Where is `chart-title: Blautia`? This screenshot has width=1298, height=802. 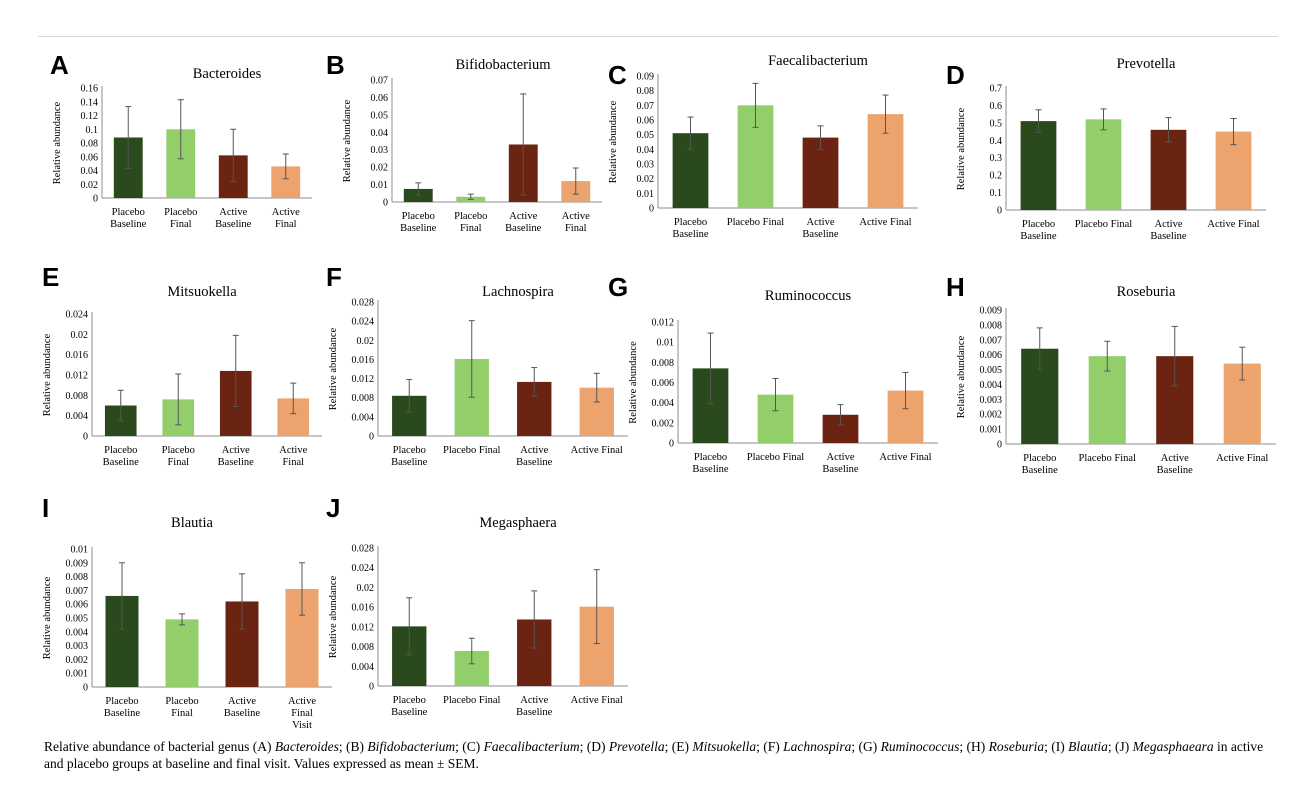 chart-title: Blautia is located at coordinates (192, 523).